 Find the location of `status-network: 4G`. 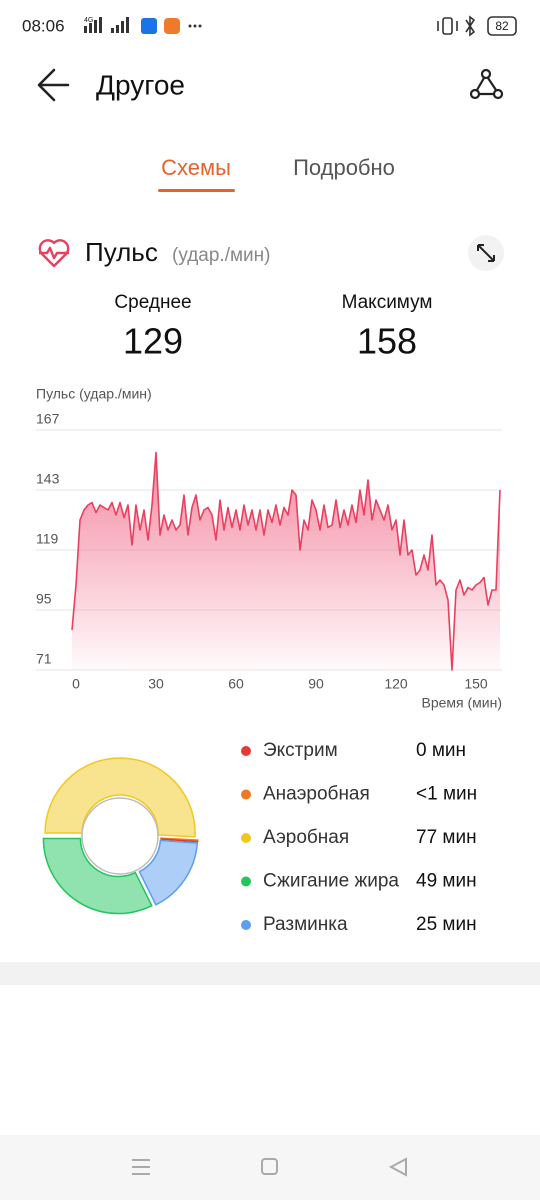

status-network: 4G is located at coordinates (88, 20).